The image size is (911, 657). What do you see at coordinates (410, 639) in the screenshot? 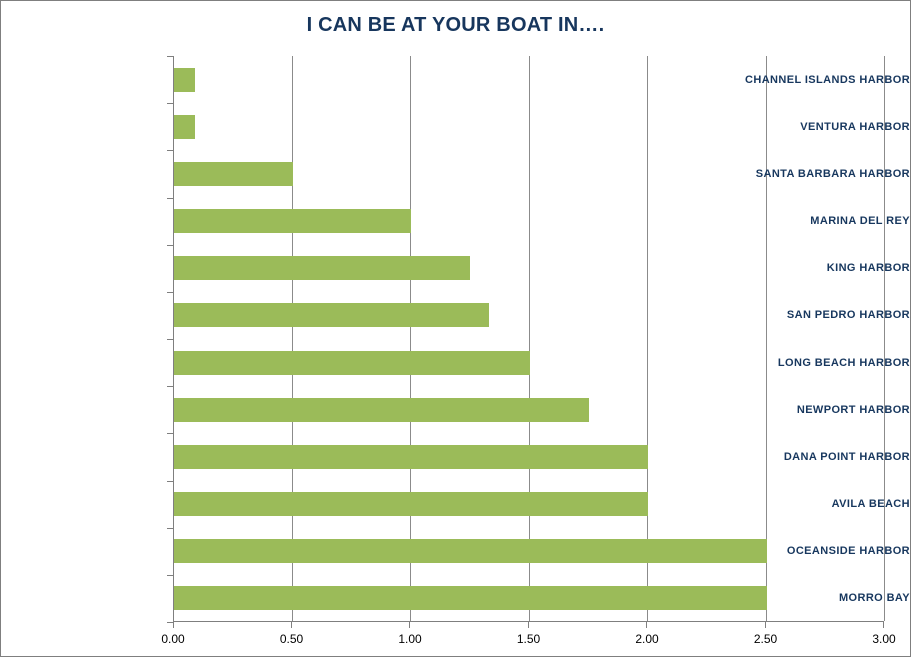
I see `x-tick-label: 1.00` at bounding box center [410, 639].